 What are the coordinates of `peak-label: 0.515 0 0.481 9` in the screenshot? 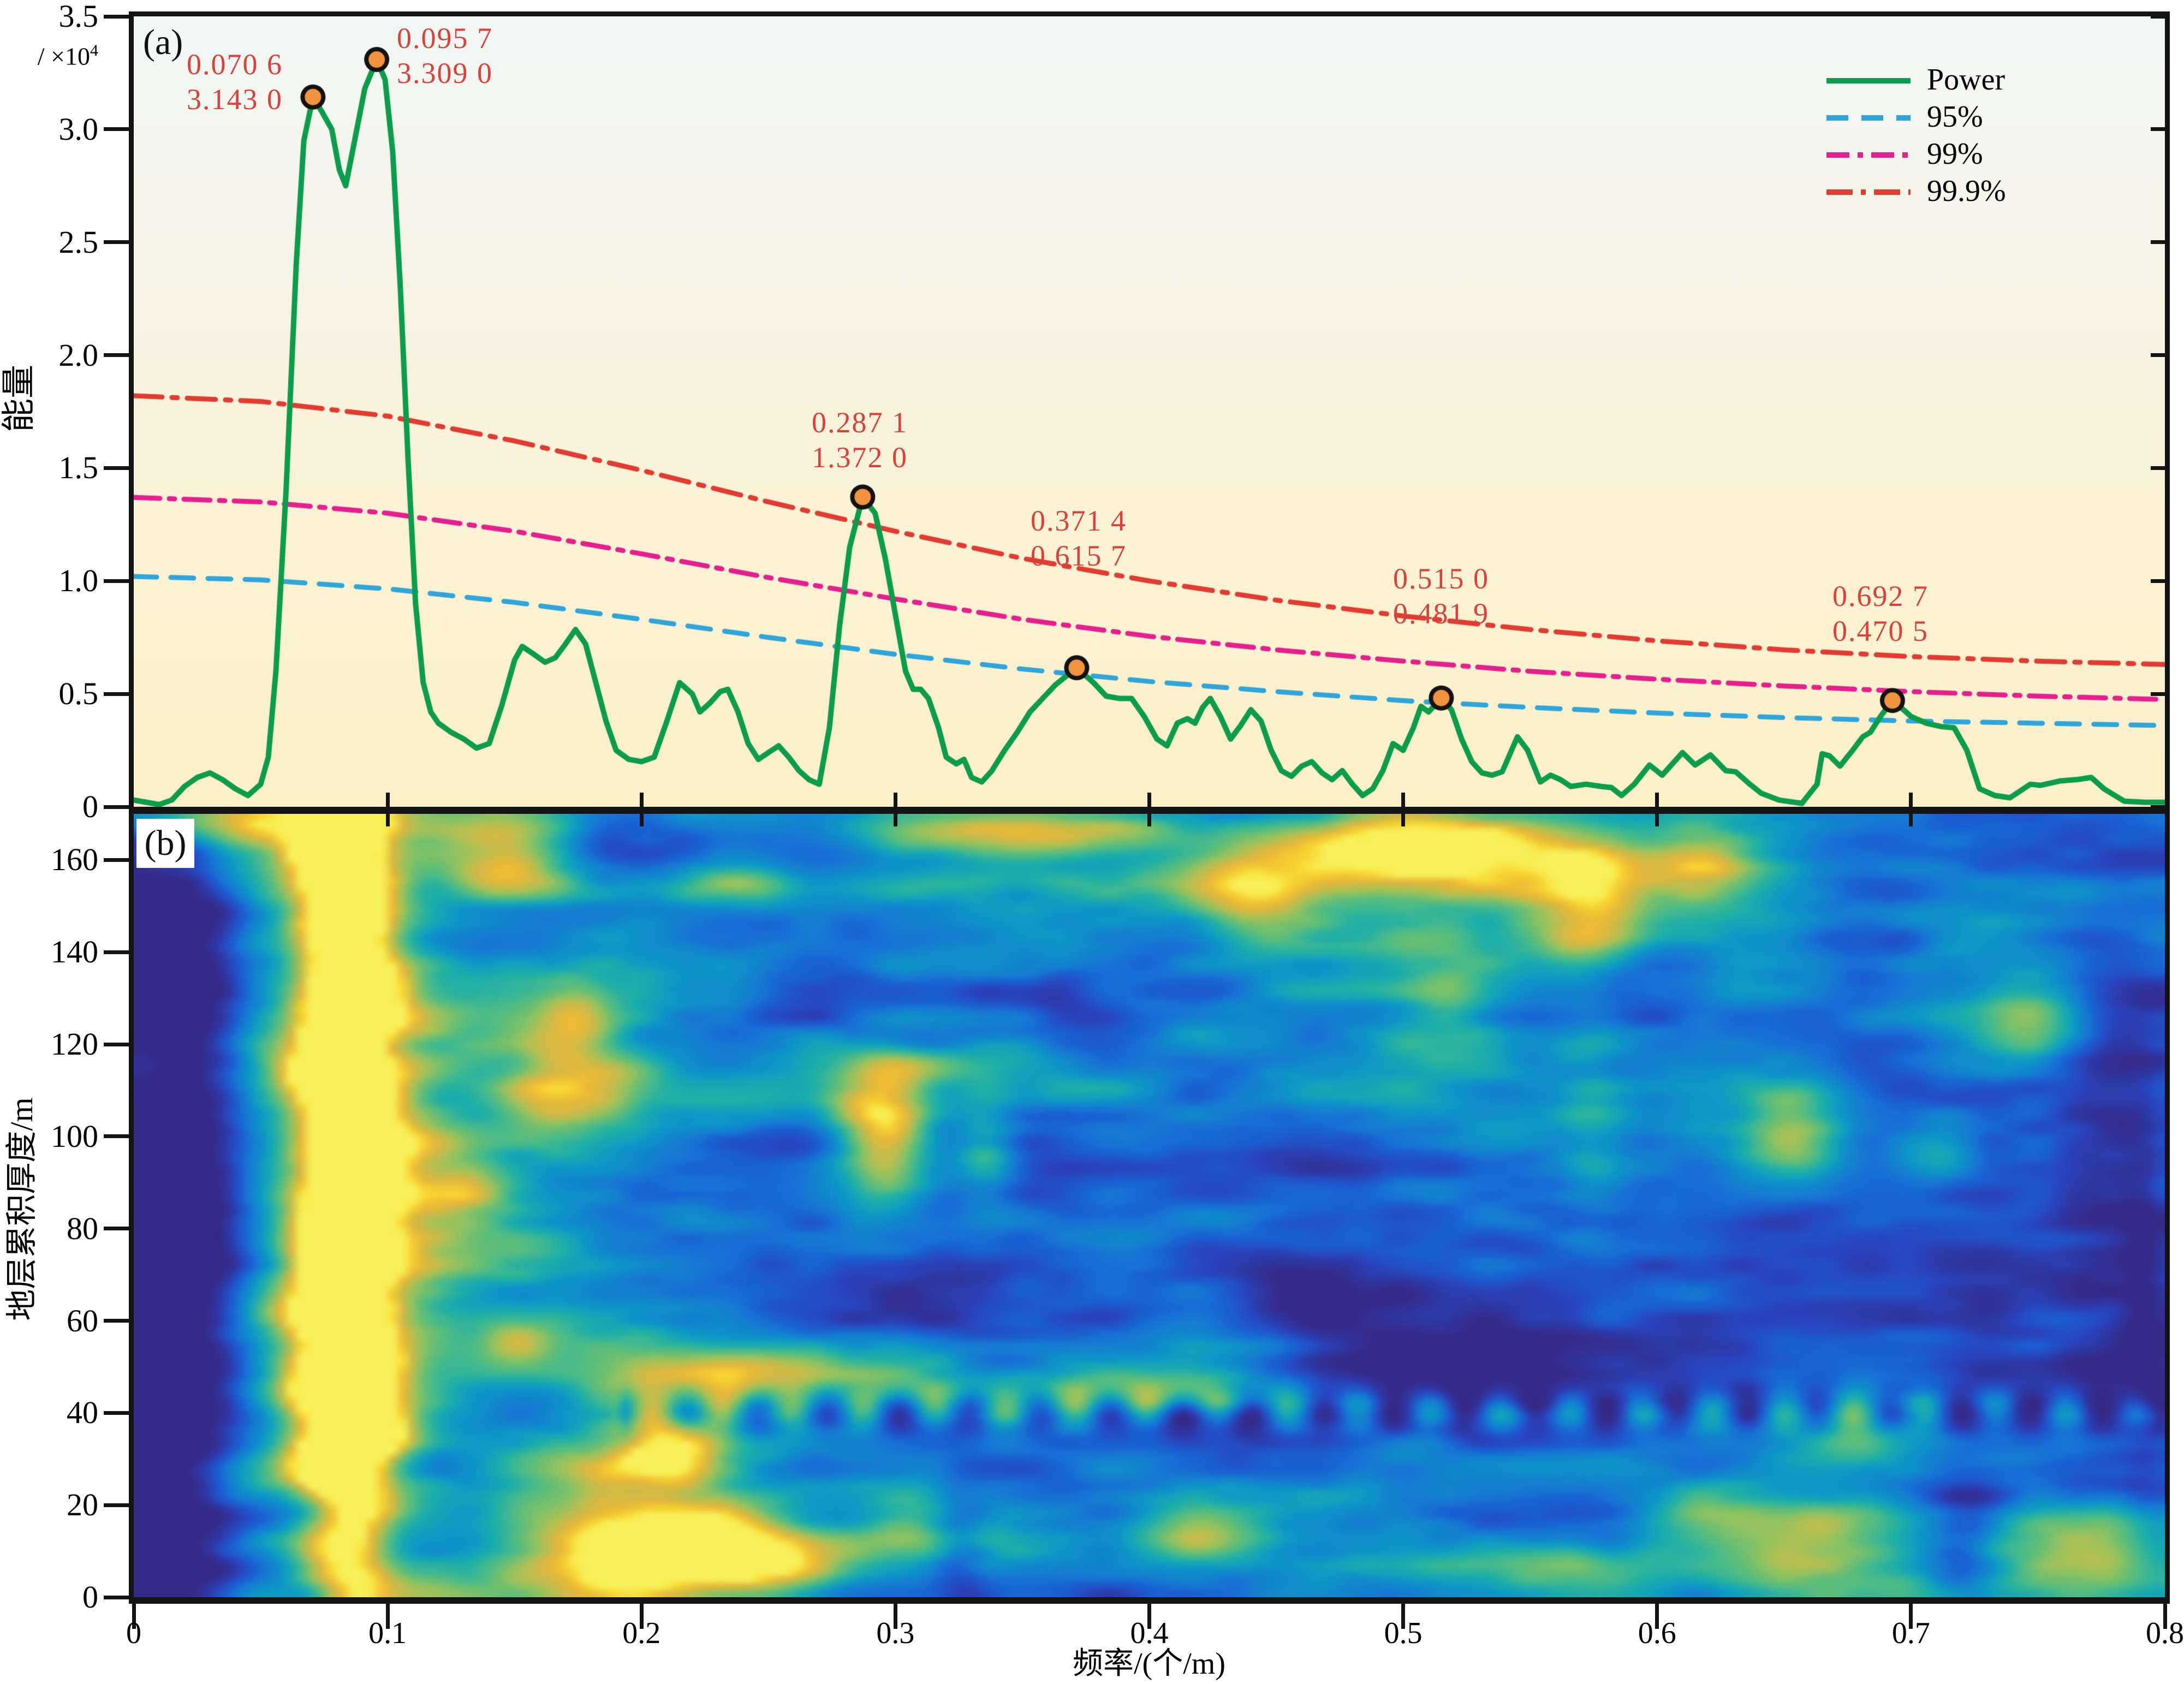 It's located at (1441, 596).